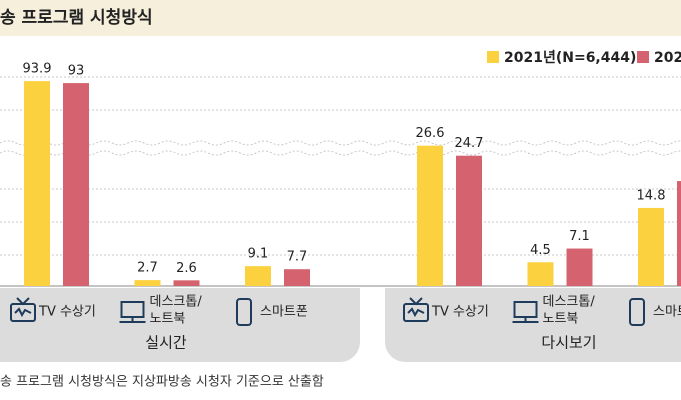  What do you see at coordinates (651, 195) in the screenshot?
I see `data-label: 14.8` at bounding box center [651, 195].